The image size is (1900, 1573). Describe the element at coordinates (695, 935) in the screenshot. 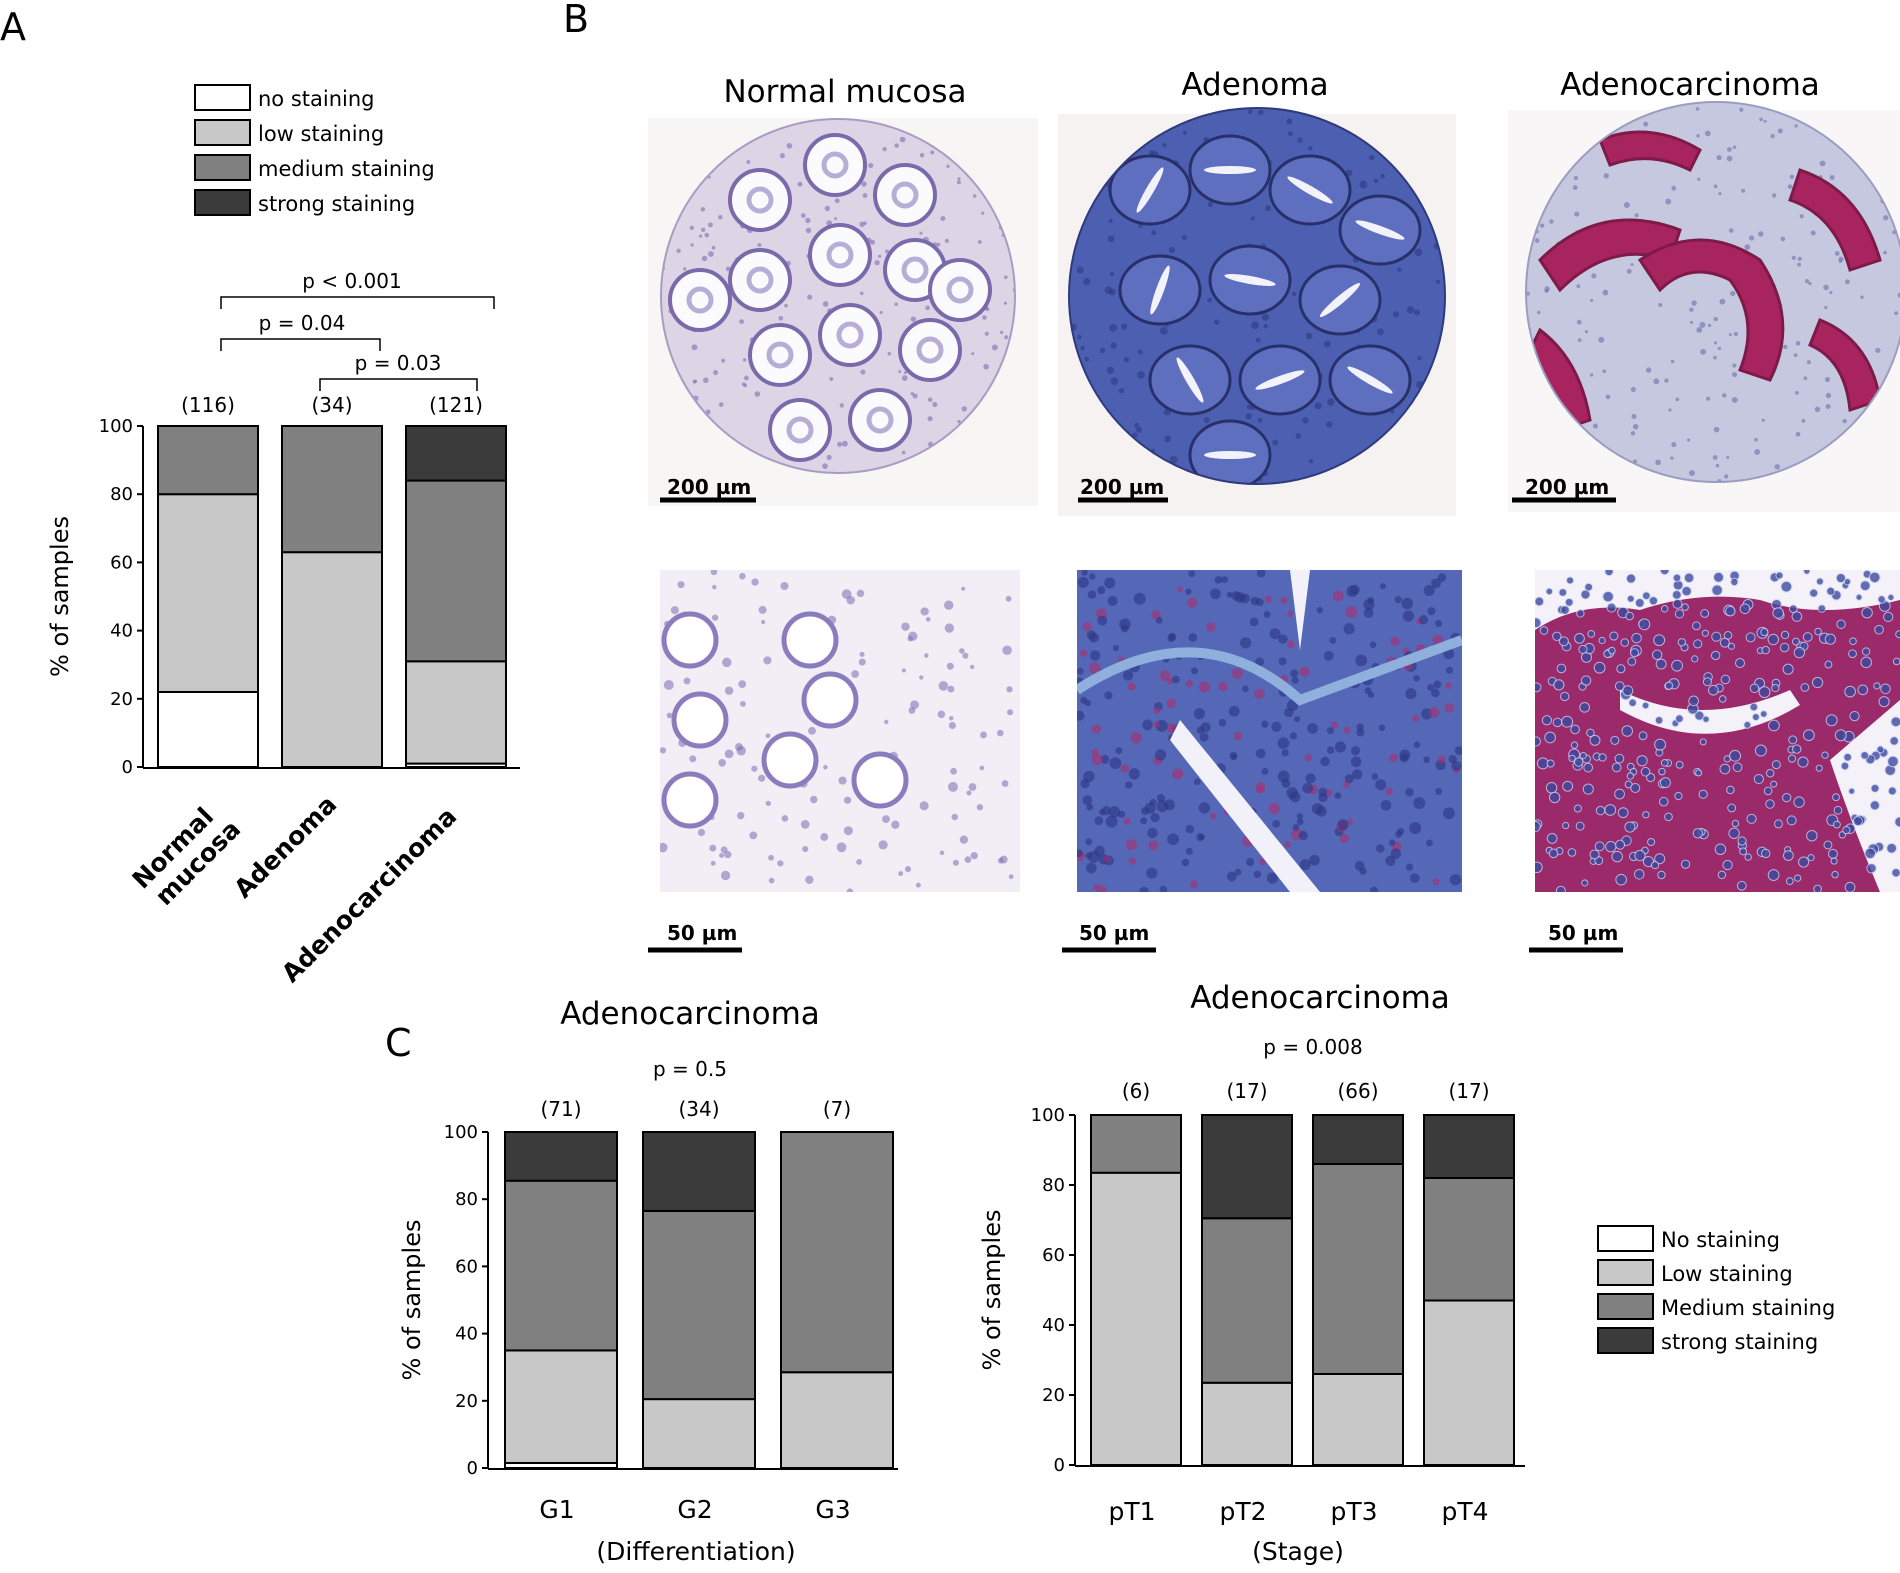

I see `scale-bar-50-normal: 50 µm` at that location.